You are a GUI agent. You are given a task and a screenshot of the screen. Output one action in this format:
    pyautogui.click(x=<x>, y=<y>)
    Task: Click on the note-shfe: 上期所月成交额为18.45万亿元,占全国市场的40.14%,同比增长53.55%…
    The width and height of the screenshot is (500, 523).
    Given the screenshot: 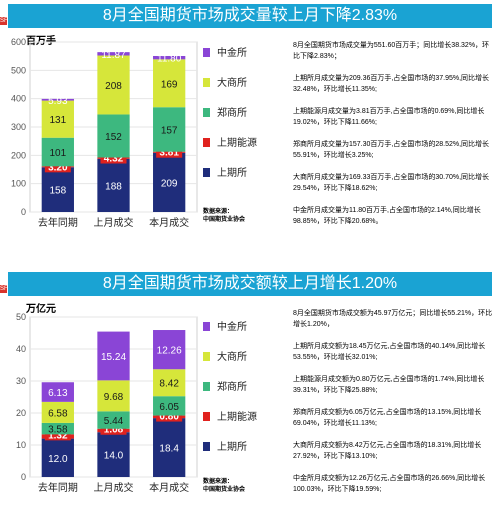 What is the action you would take?
    pyautogui.click(x=389, y=352)
    